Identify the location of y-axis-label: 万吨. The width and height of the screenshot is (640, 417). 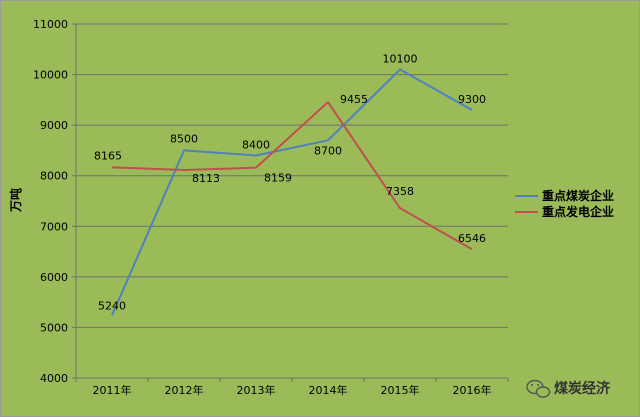
(15, 200).